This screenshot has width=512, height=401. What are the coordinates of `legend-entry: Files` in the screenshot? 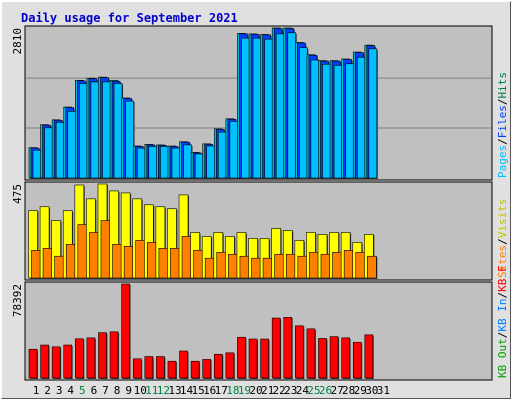 It's located at (502, 121).